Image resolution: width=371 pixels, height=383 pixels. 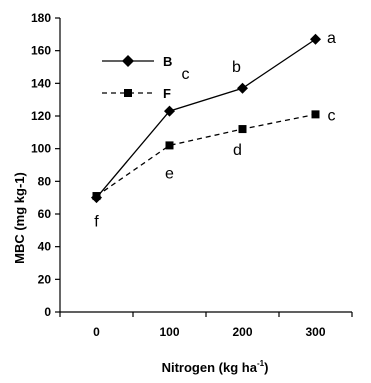 What do you see at coordinates (45, 279) in the screenshot?
I see `y-tick-label: 20` at bounding box center [45, 279].